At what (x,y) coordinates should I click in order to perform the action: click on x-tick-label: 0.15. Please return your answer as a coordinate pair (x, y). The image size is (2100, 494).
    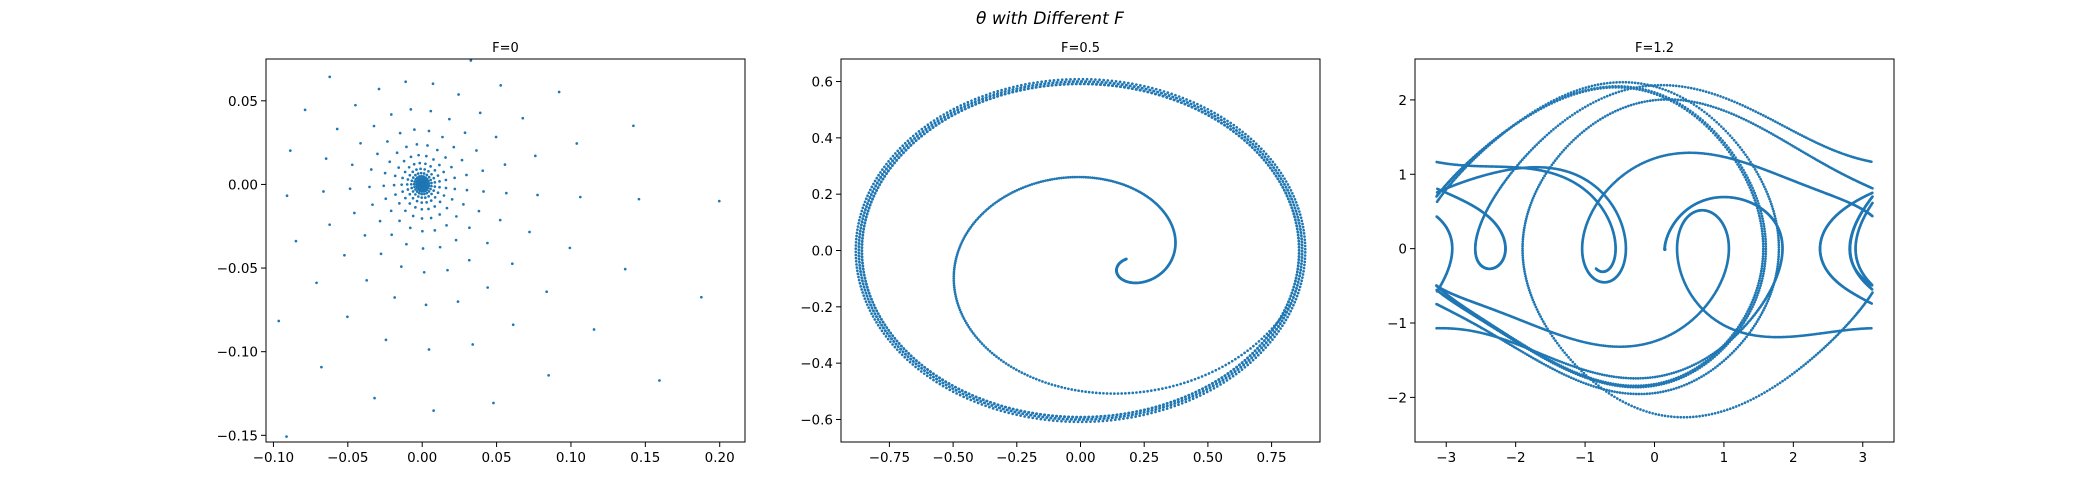
    Looking at the image, I should click on (645, 458).